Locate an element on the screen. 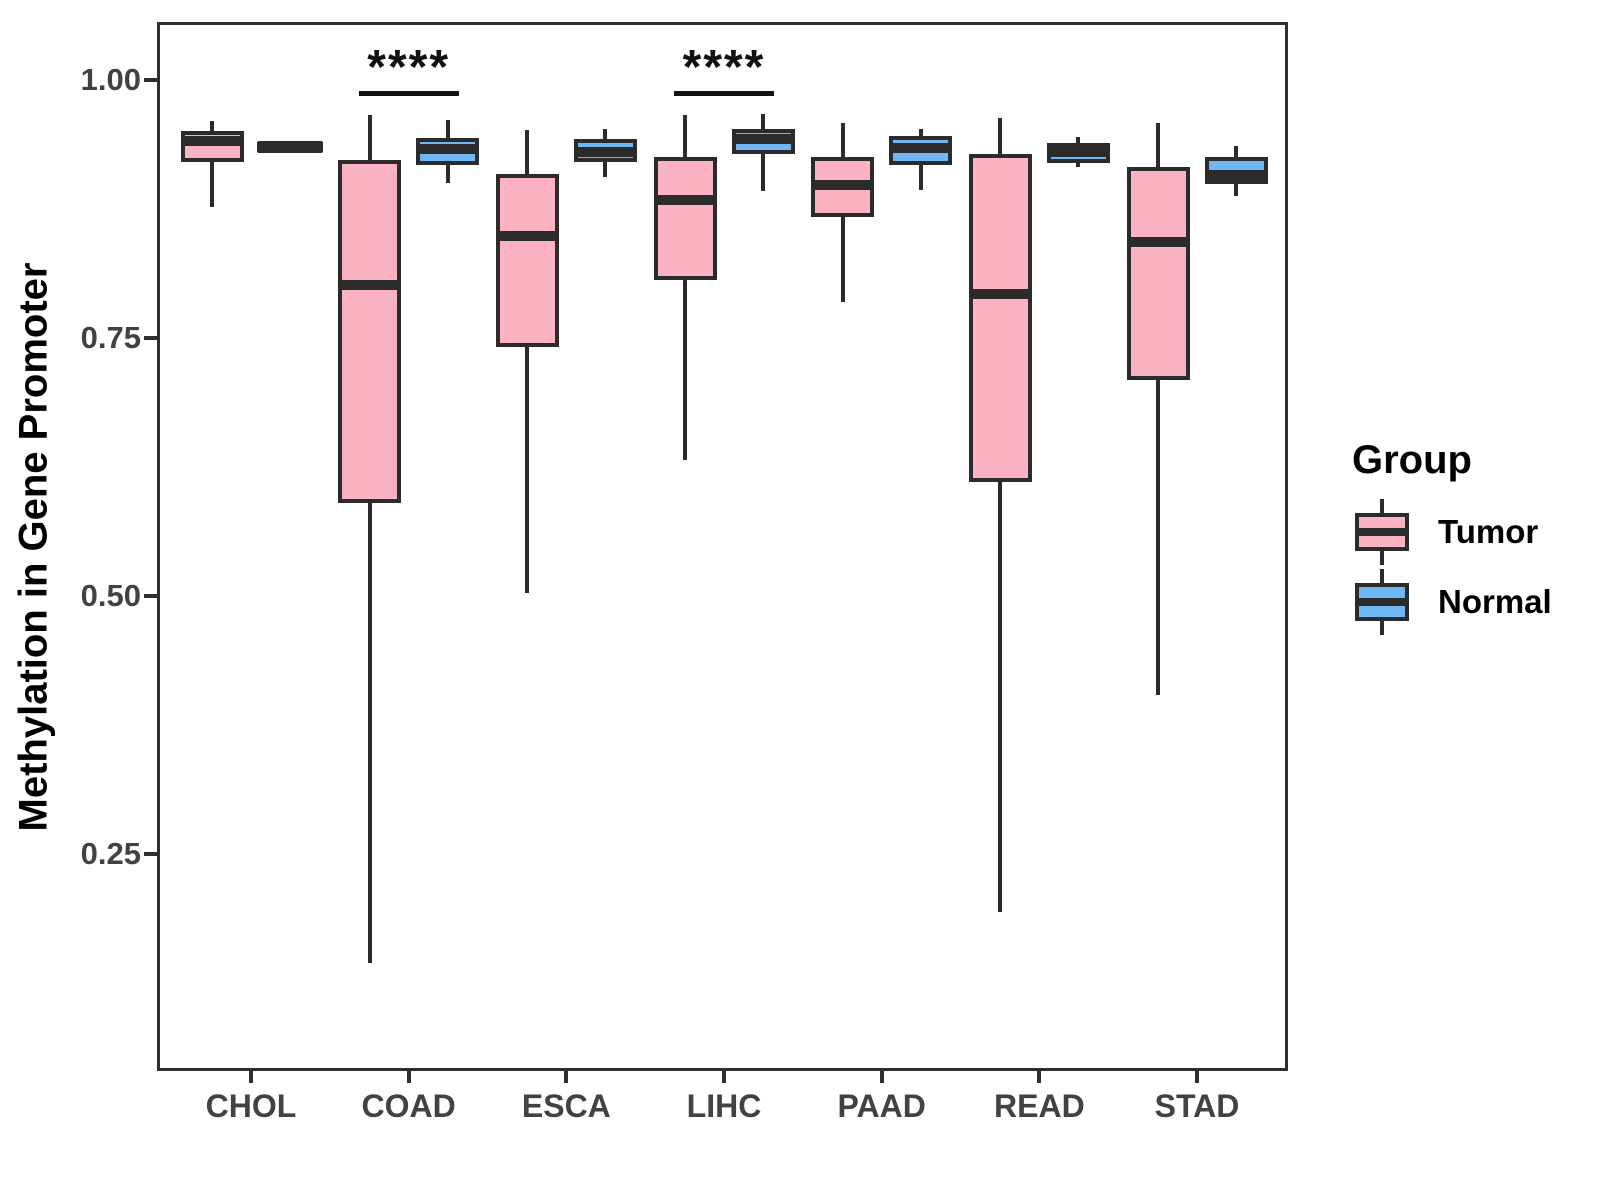 The height and width of the screenshot is (1200, 1600). significance-line-coad is located at coordinates (408, 94).